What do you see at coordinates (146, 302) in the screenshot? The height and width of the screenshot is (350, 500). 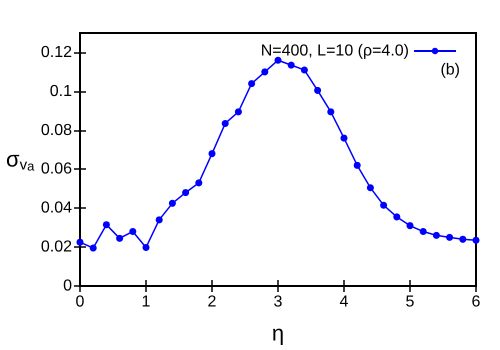 I see `x-tick-label: 1` at bounding box center [146, 302].